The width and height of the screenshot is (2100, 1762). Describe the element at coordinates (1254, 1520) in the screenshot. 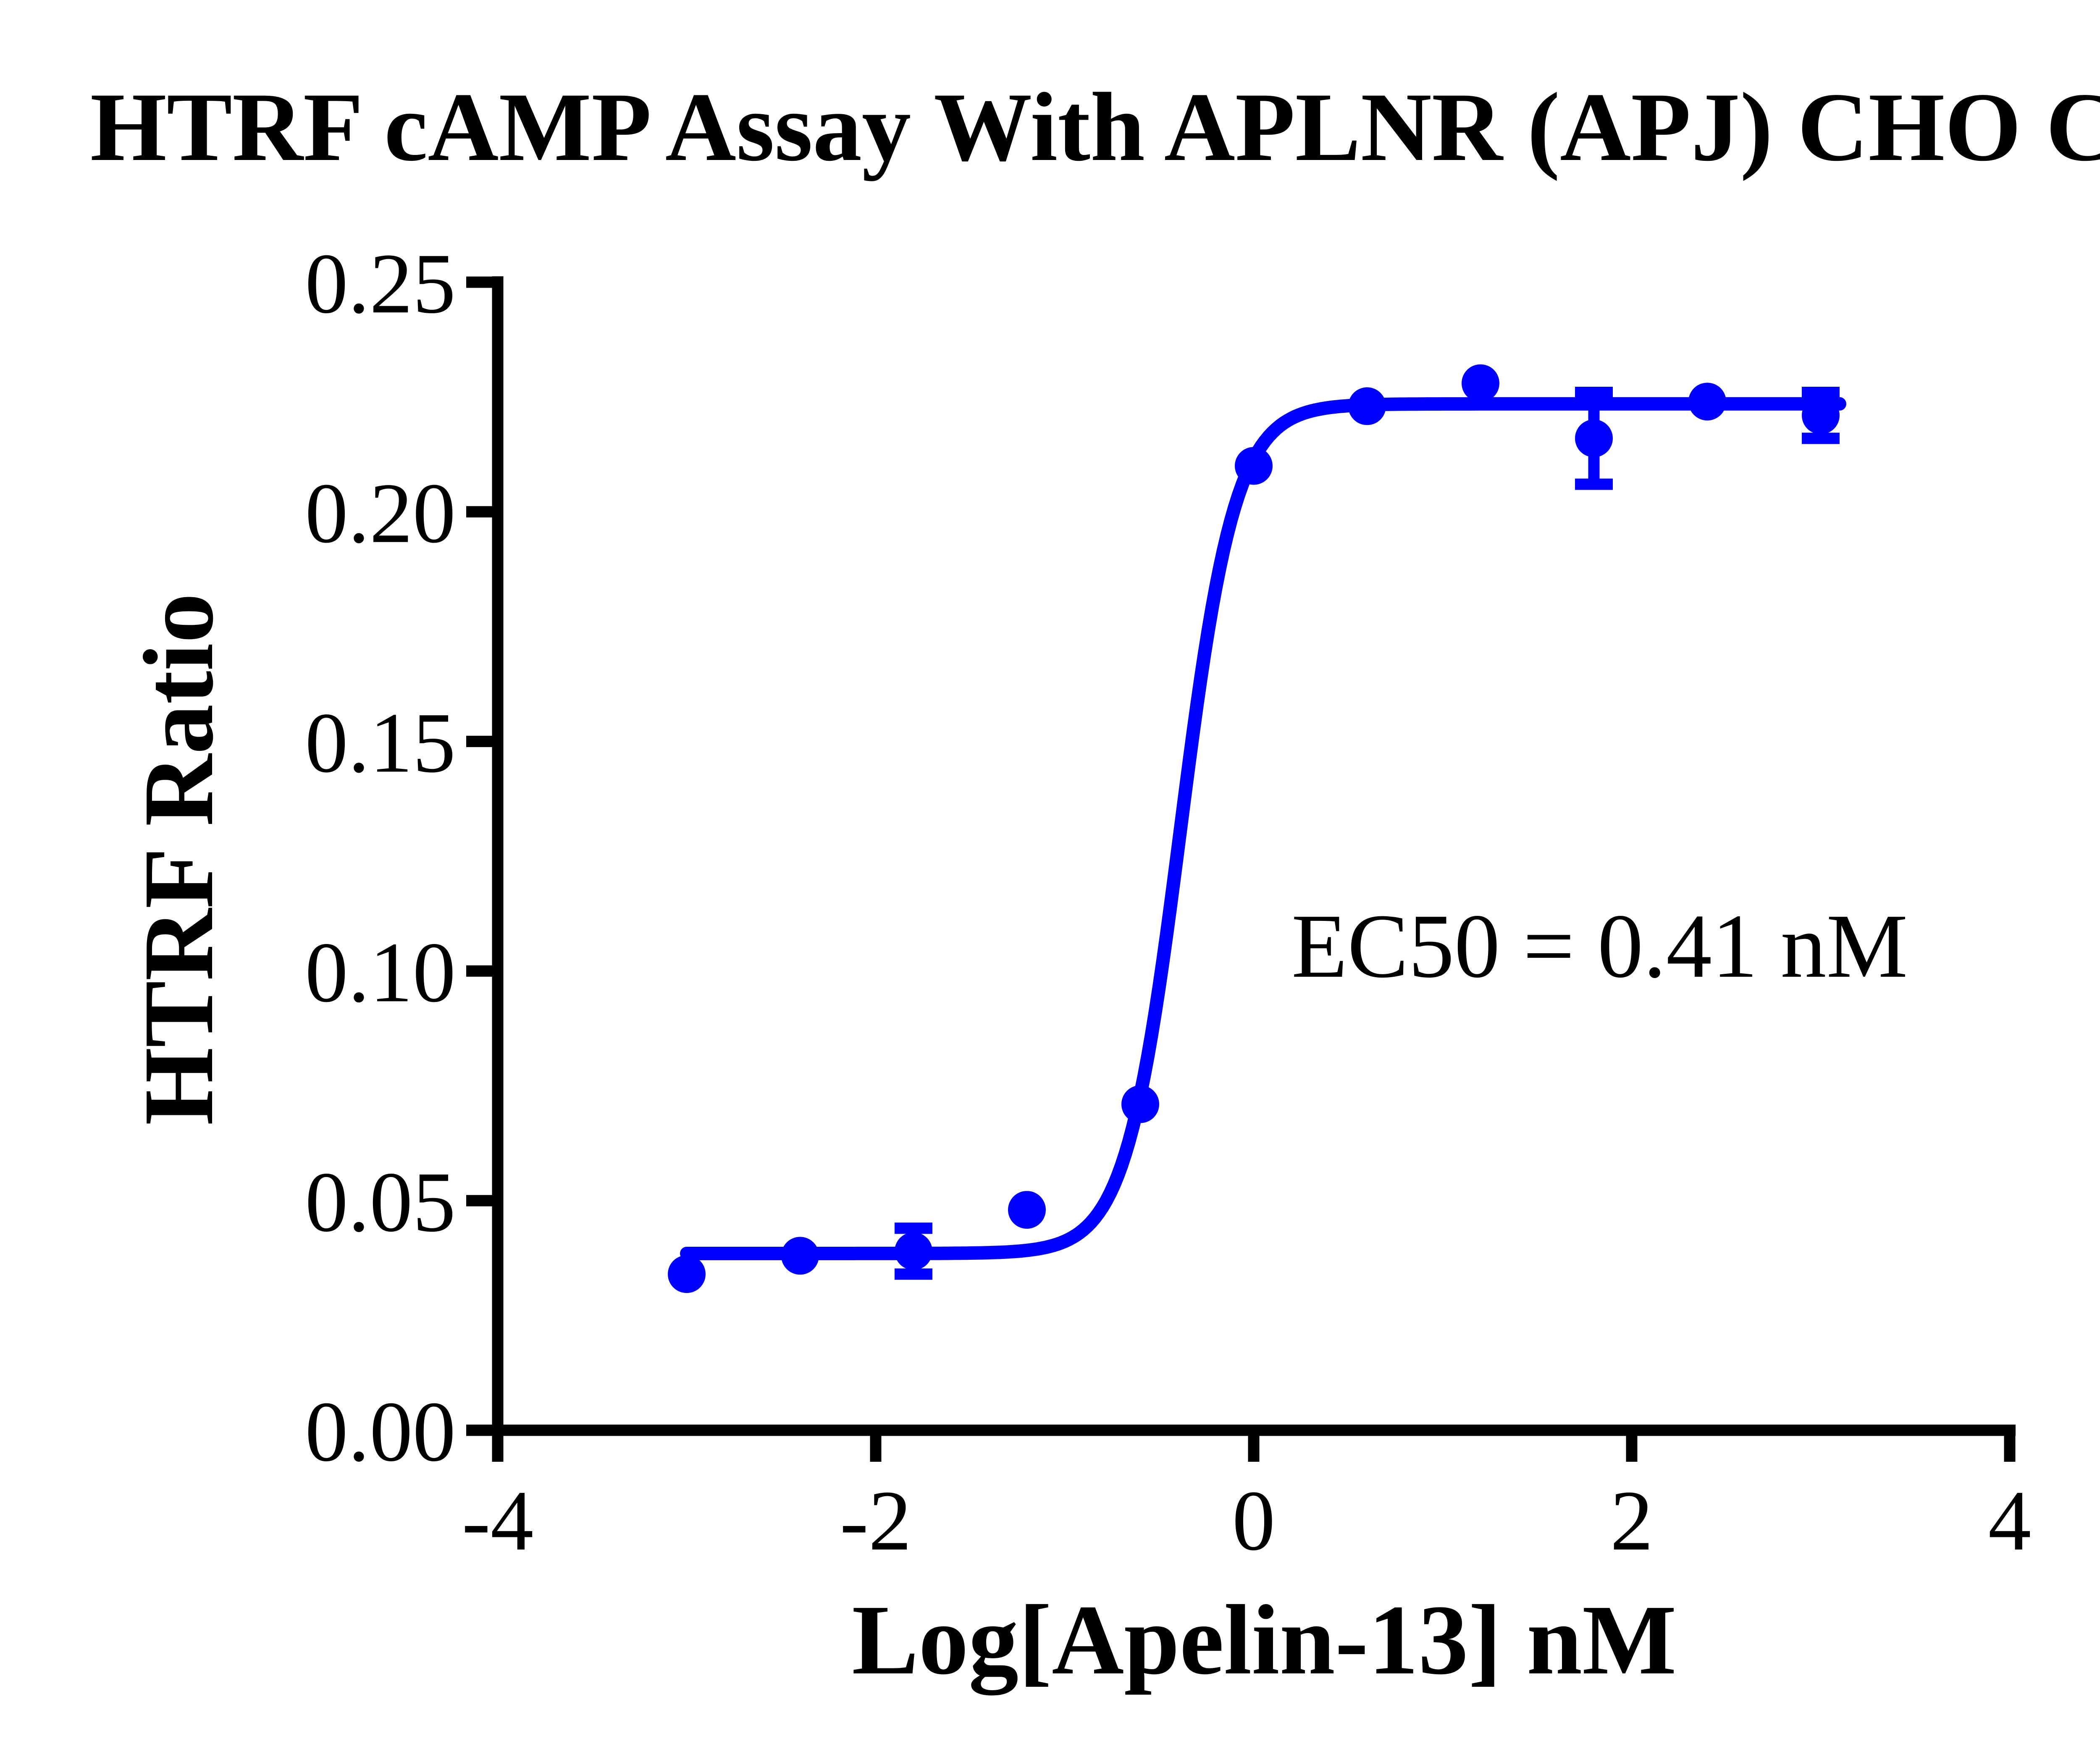

I see `x-tick-label: 0` at that location.